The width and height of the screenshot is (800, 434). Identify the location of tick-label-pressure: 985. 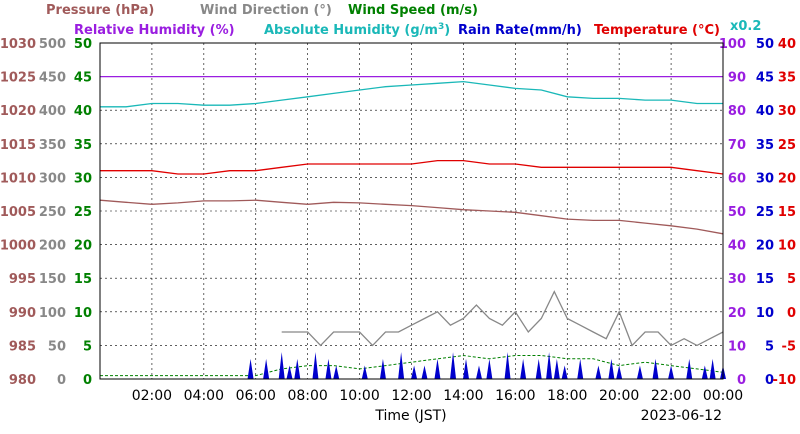
(22, 346).